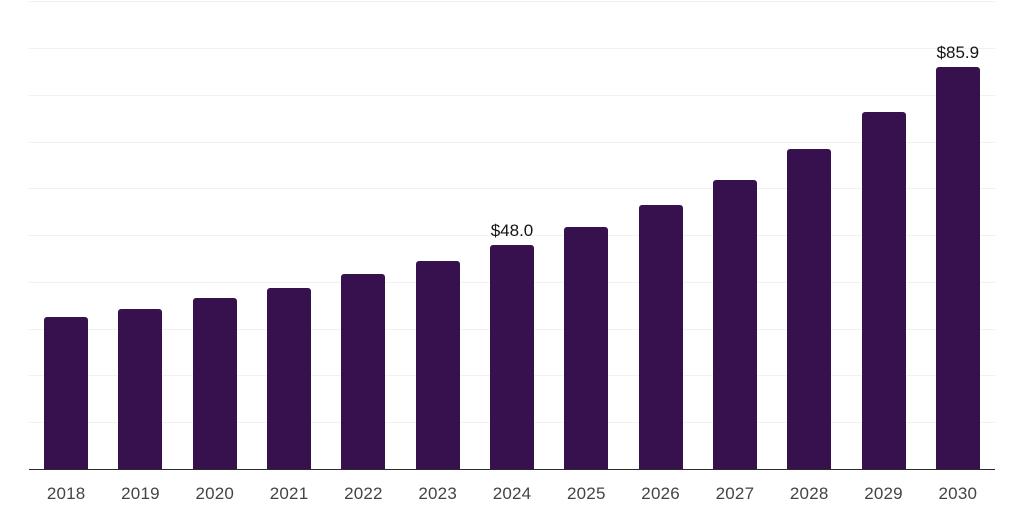 This screenshot has width=1024, height=512. What do you see at coordinates (437, 493) in the screenshot?
I see `x-tick-2023: 2023` at bounding box center [437, 493].